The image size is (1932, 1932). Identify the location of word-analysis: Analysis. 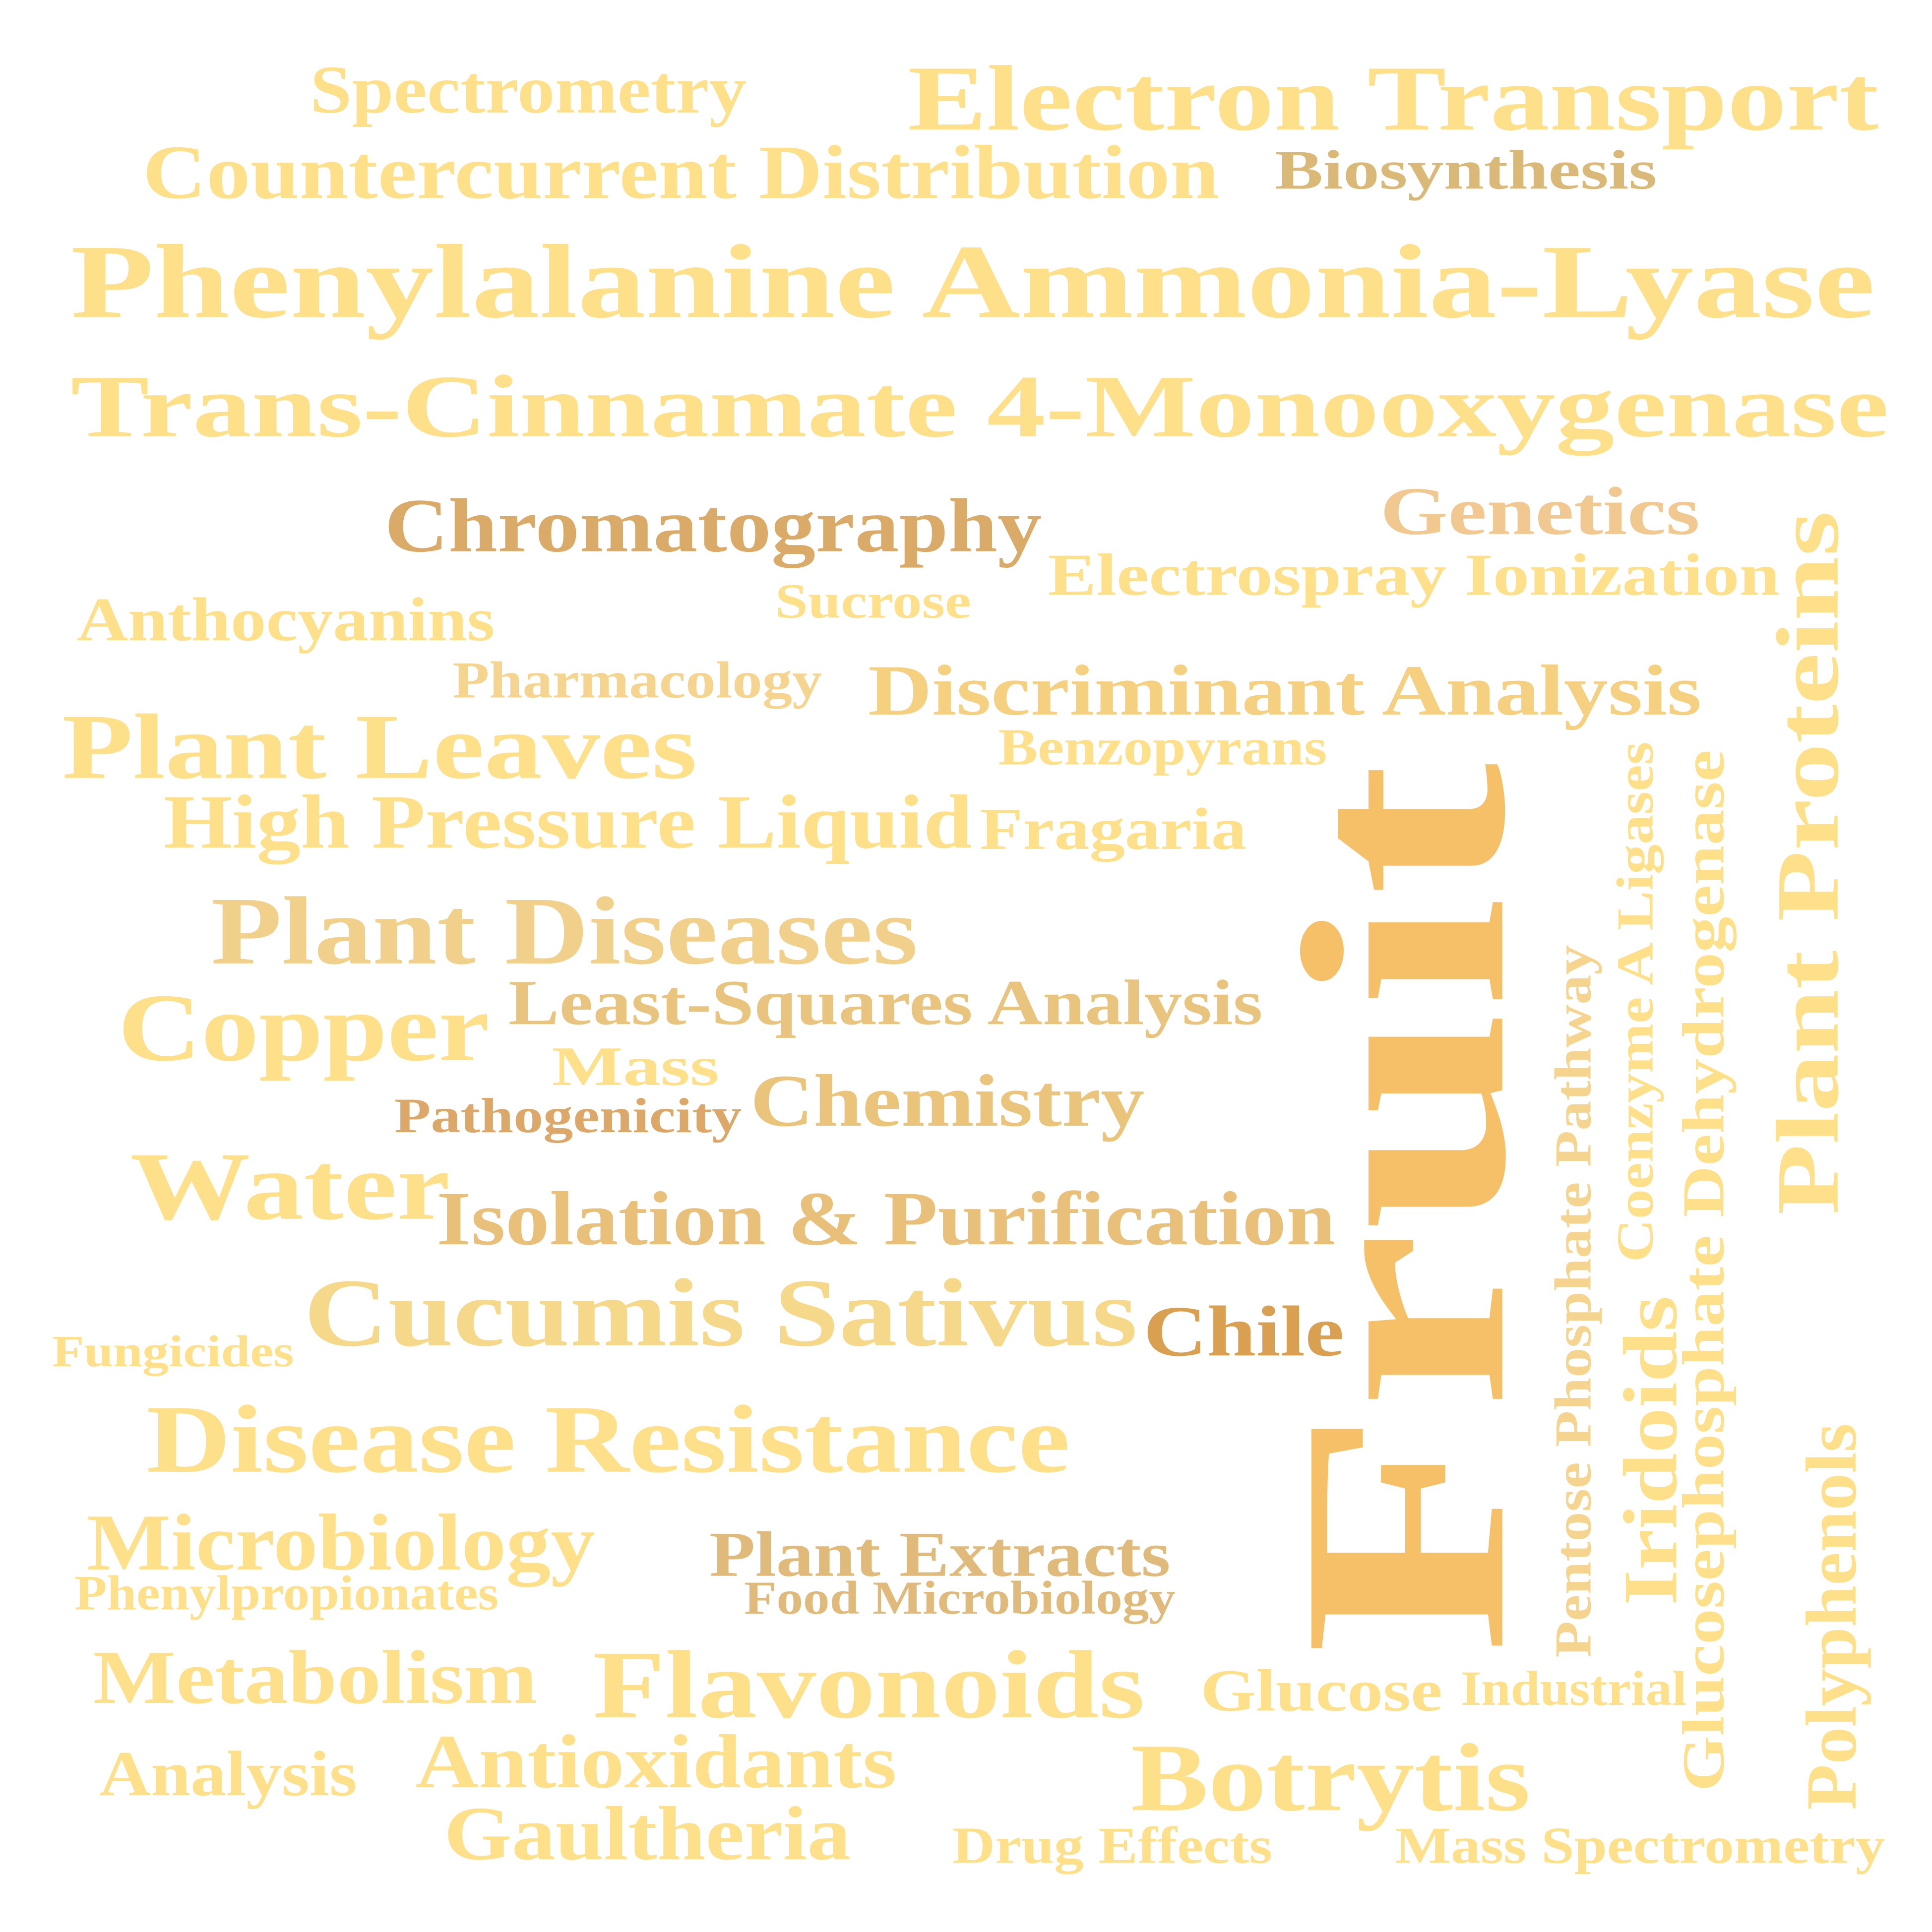
(228, 1774).